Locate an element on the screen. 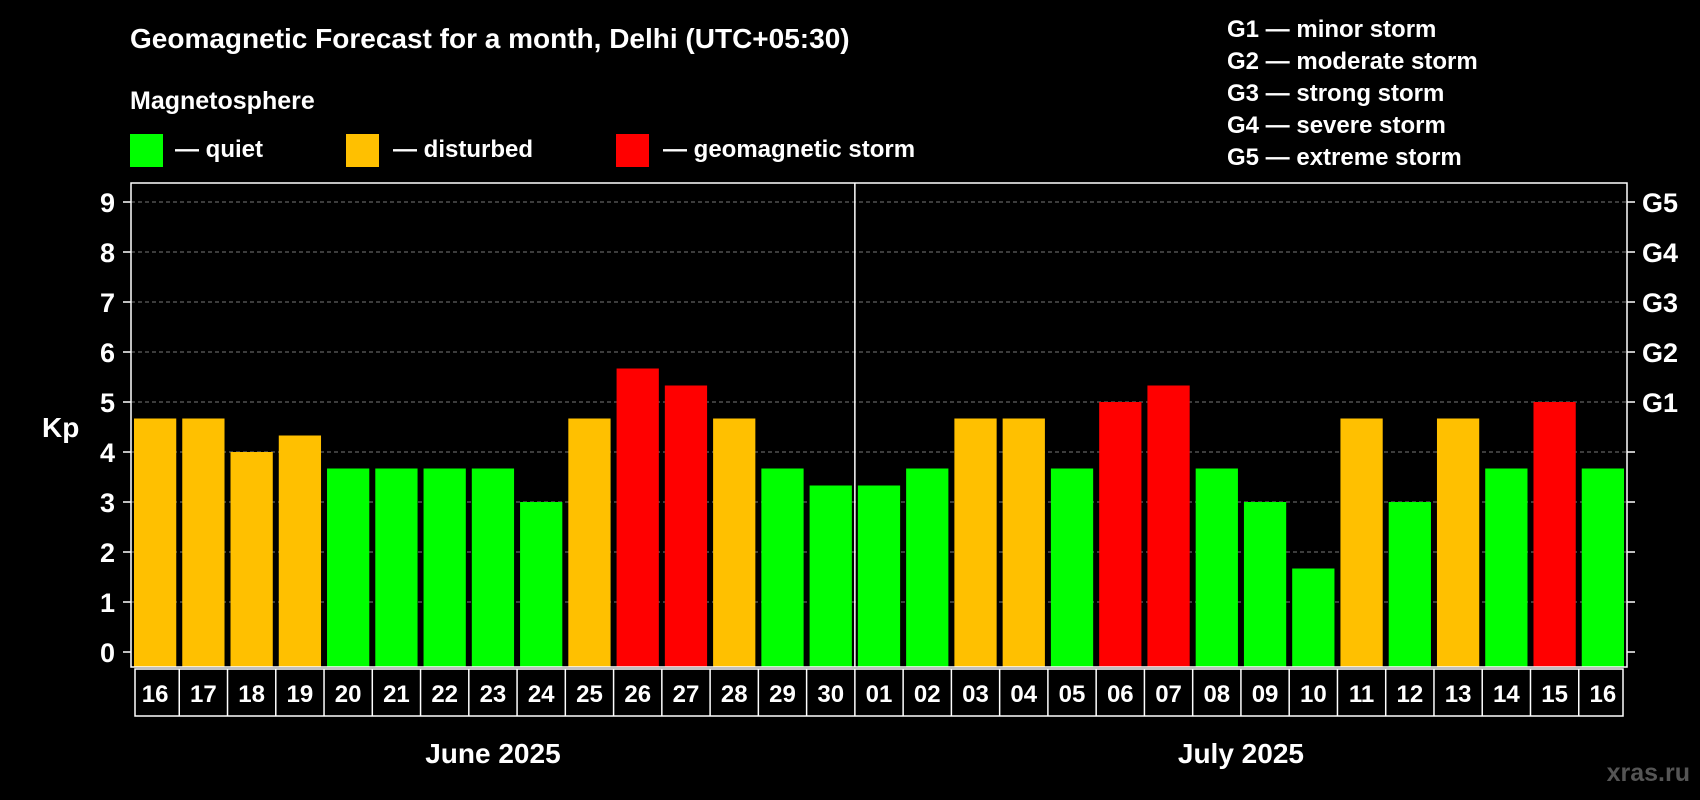 This screenshot has height=800, width=1700. x-tick-label: 13 is located at coordinates (1458, 694).